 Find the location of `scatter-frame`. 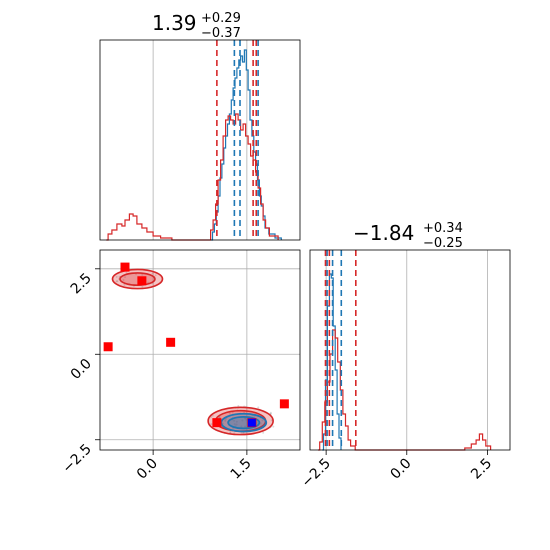

scatter-frame is located at coordinates (200, 350).